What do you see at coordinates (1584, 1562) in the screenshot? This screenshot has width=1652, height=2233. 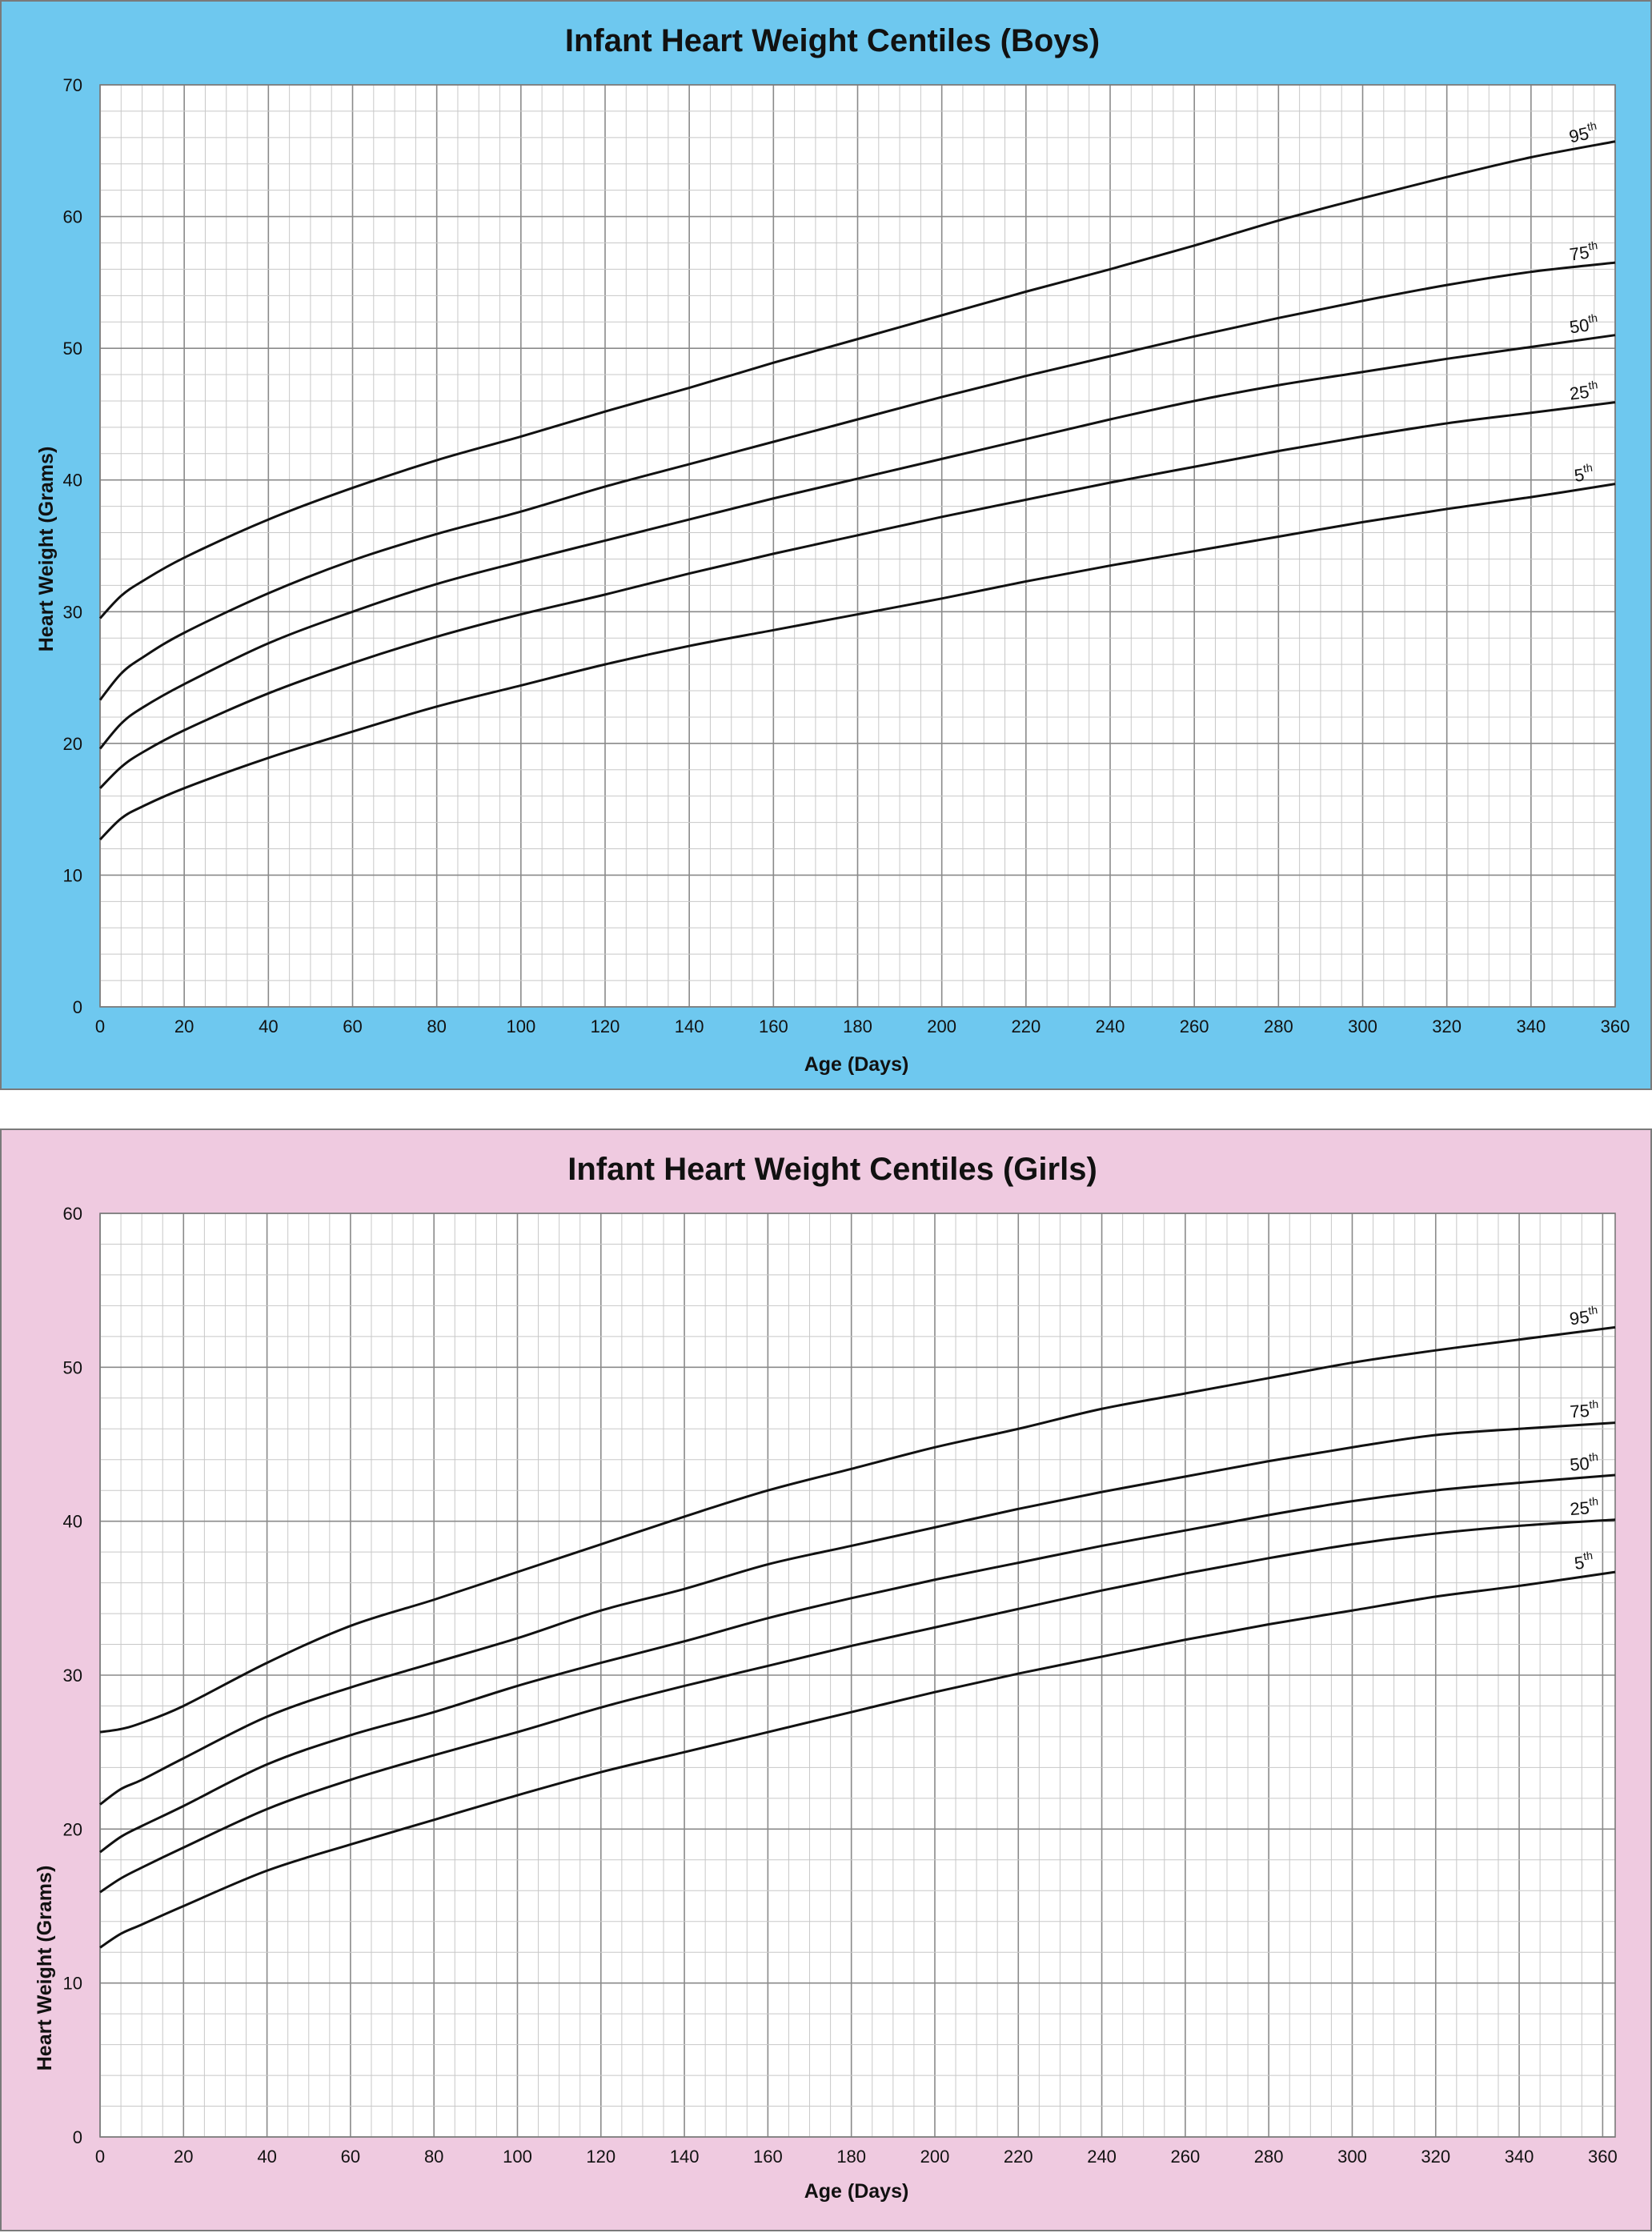 I see `centile-label-5th: 5th` at bounding box center [1584, 1562].